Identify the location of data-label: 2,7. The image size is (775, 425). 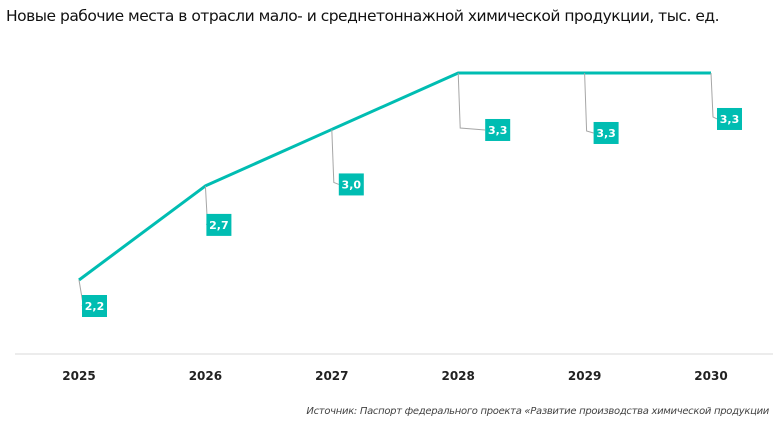
(219, 225).